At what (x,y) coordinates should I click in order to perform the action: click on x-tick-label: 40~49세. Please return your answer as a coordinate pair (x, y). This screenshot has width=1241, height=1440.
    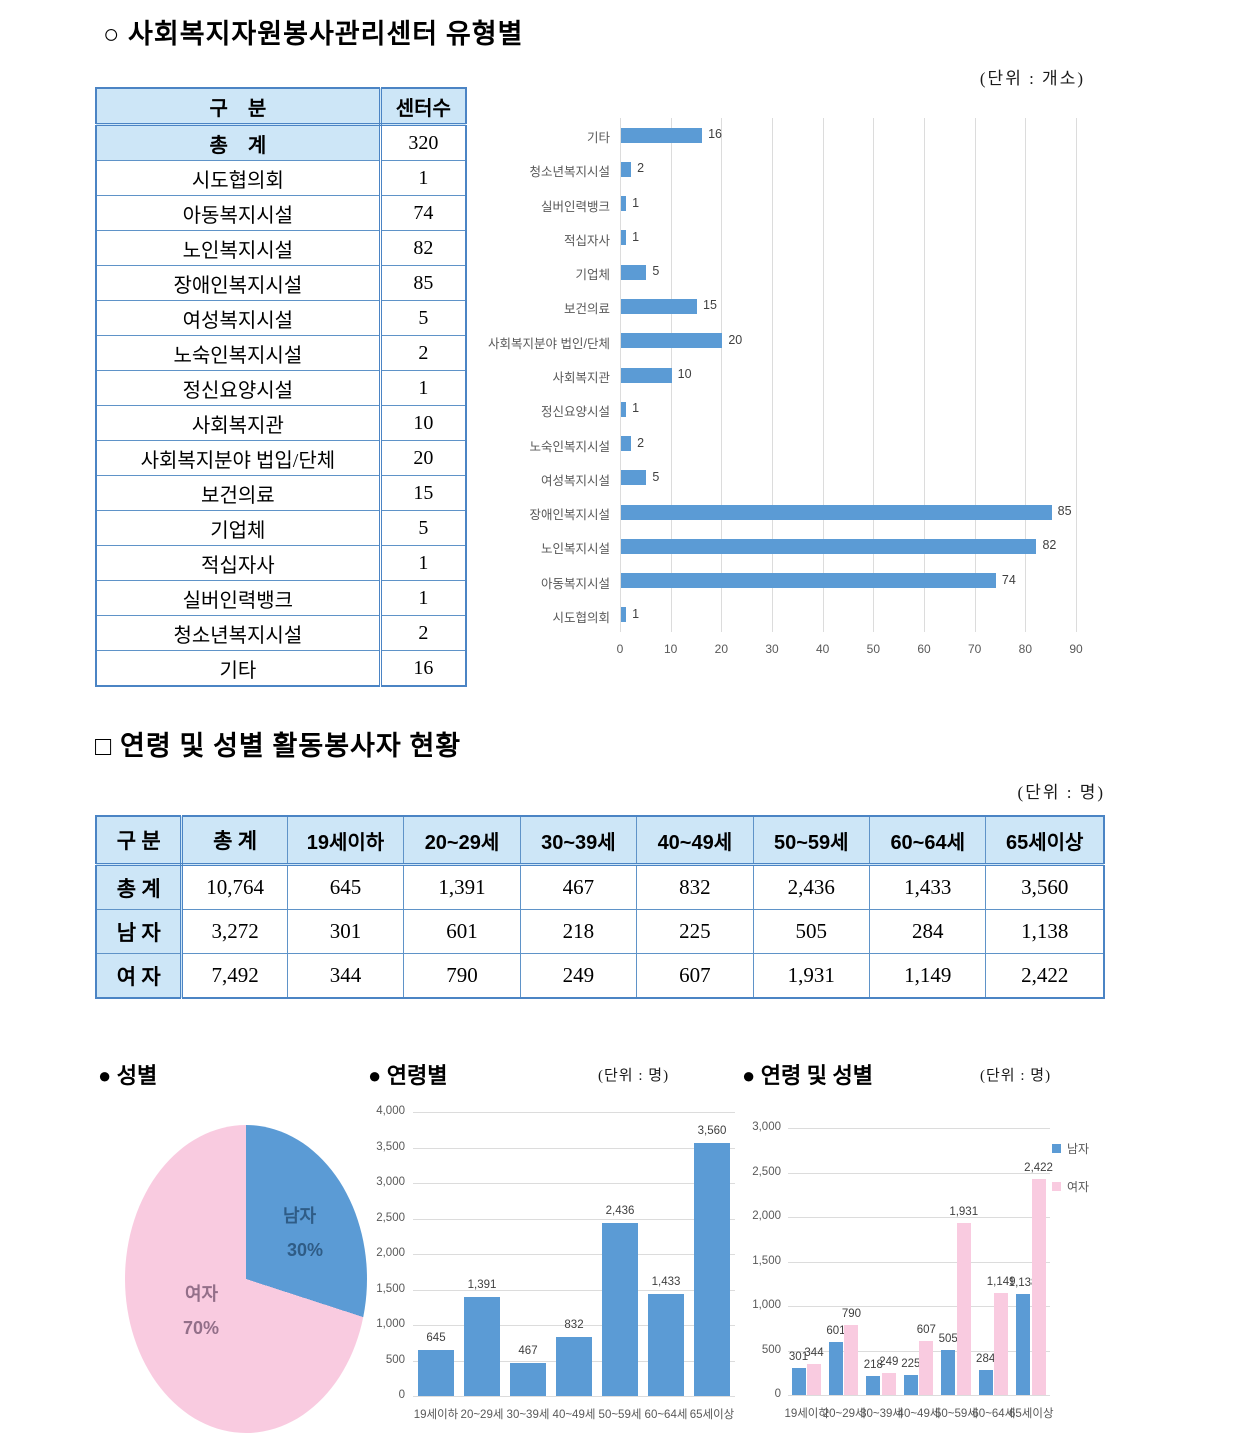
    Looking at the image, I should click on (574, 1415).